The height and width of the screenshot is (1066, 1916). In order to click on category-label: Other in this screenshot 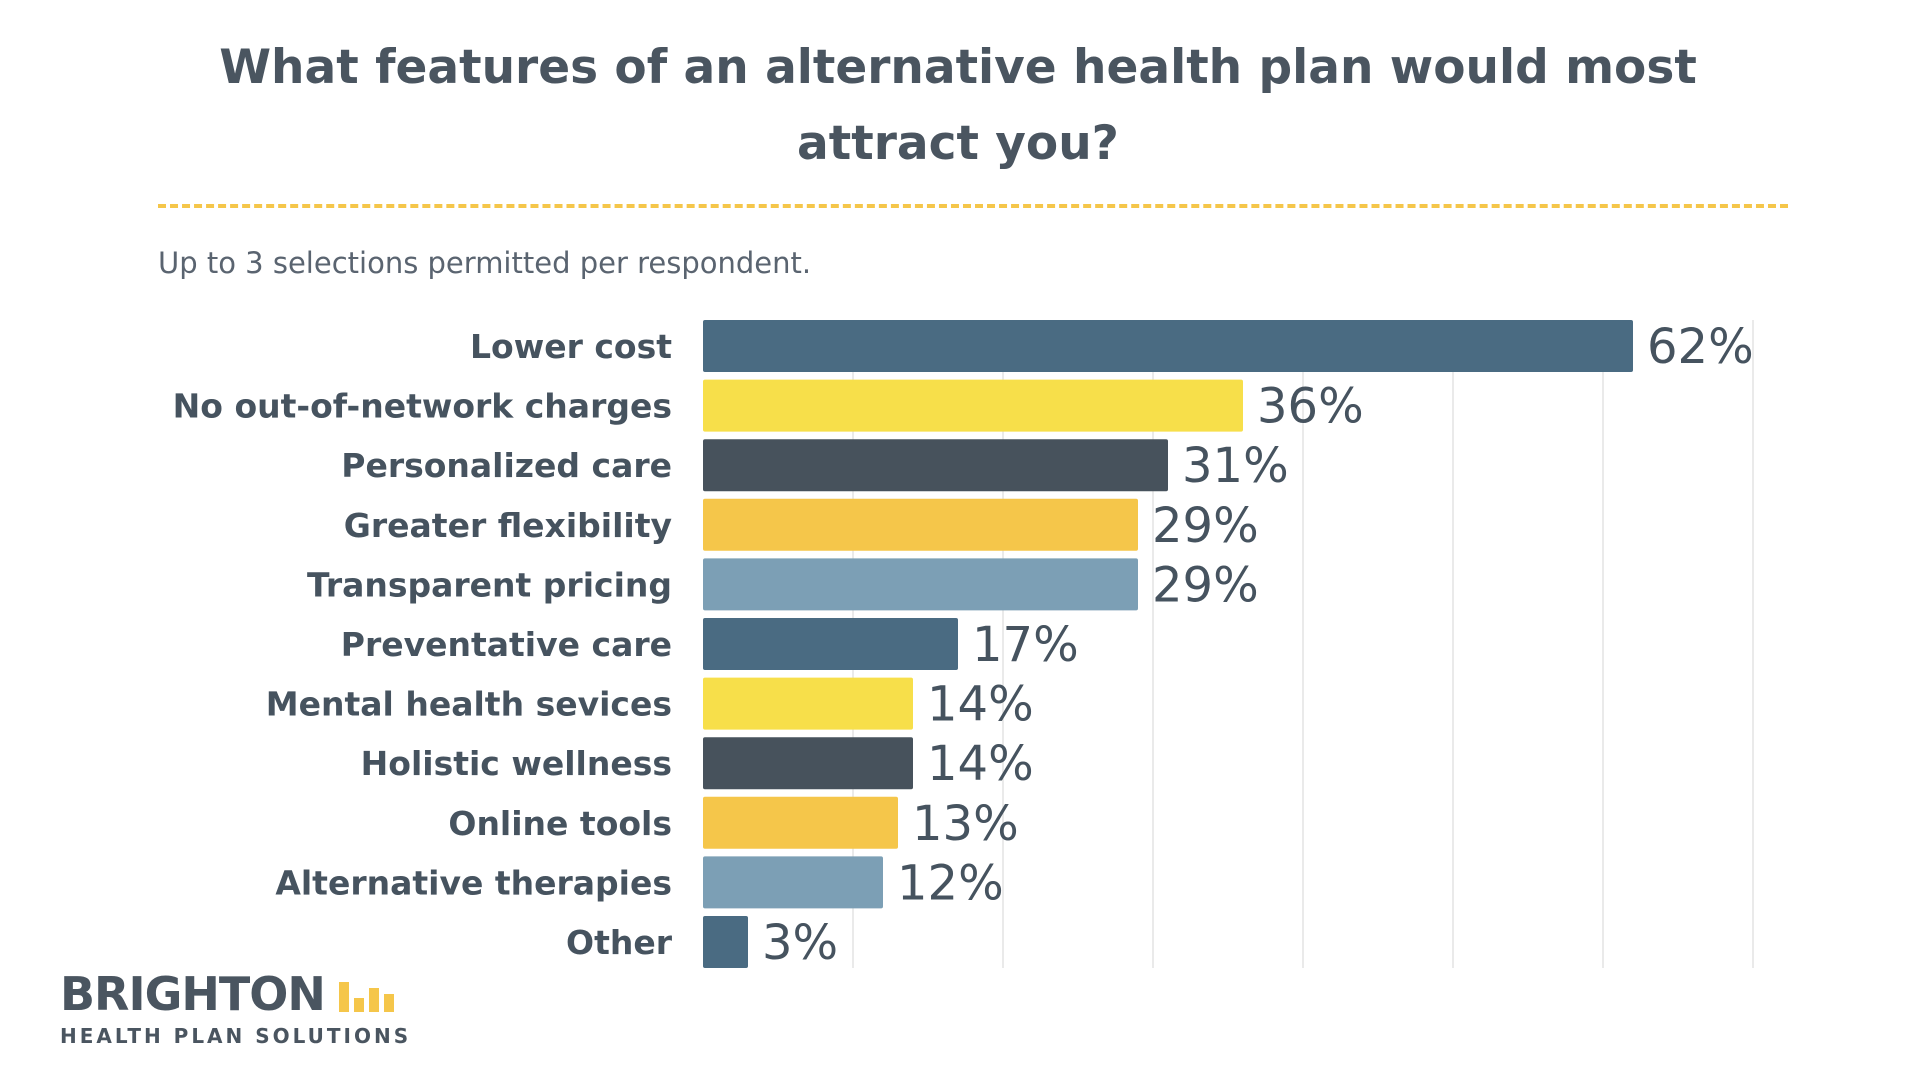, I will do `click(619, 942)`.